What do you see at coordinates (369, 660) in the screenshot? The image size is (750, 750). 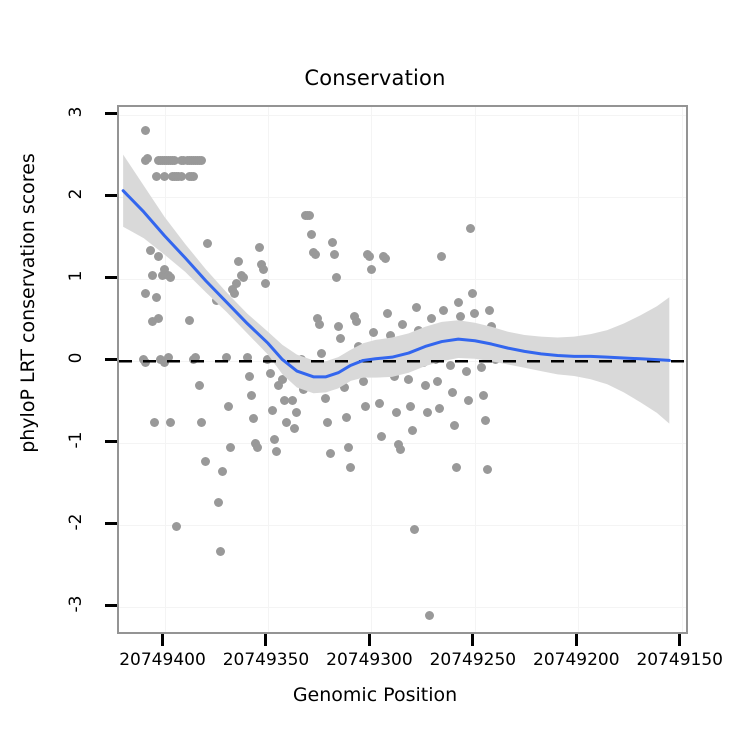 I see `x-tick-label: 20749300` at bounding box center [369, 660].